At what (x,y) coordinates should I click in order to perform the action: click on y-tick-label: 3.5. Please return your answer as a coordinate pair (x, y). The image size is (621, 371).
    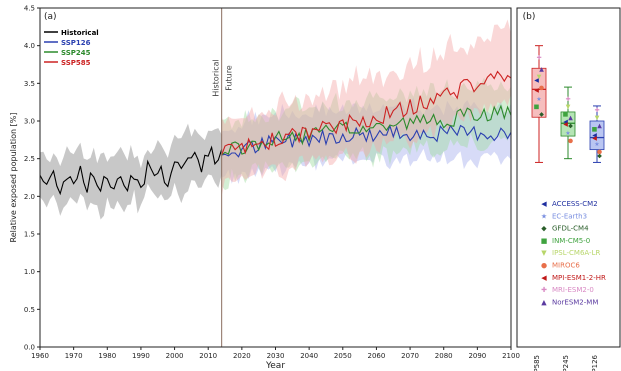
    Looking at the image, I should click on (29, 84).